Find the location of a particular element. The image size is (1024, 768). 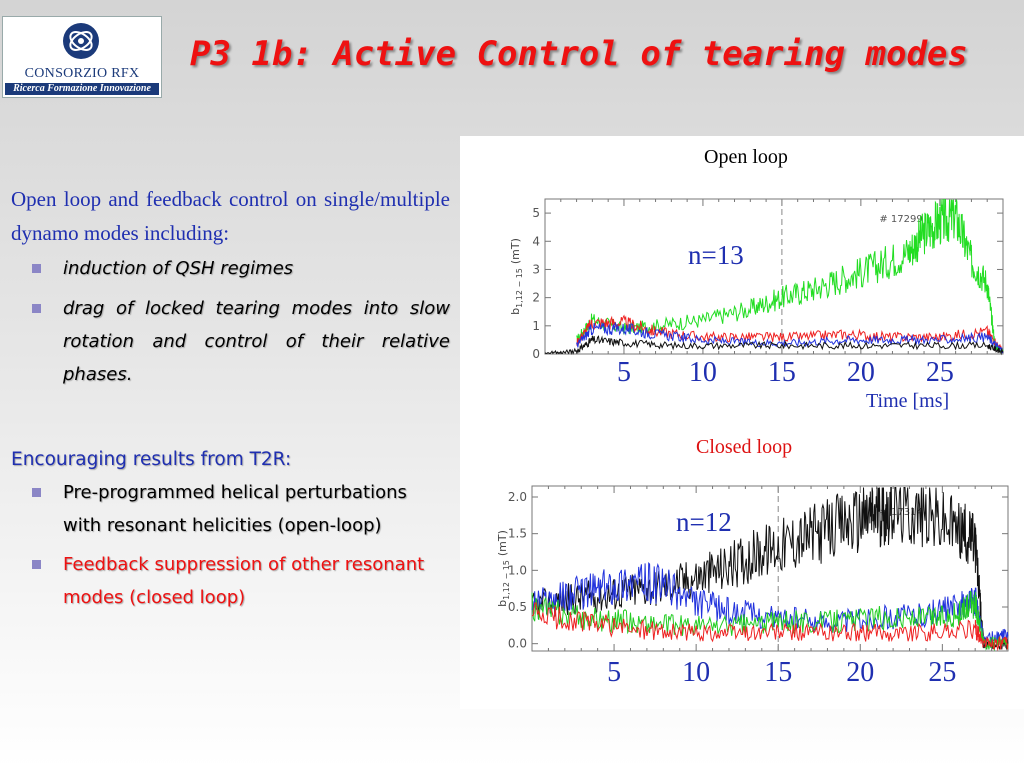

y-tick-label: 2 is located at coordinates (536, 298).